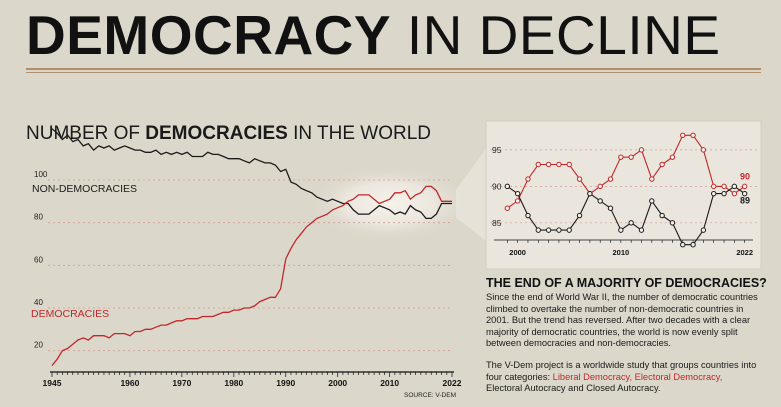  What do you see at coordinates (86, 133) in the screenshot?
I see `subtitle-pre: NUMBER OF` at bounding box center [86, 133].